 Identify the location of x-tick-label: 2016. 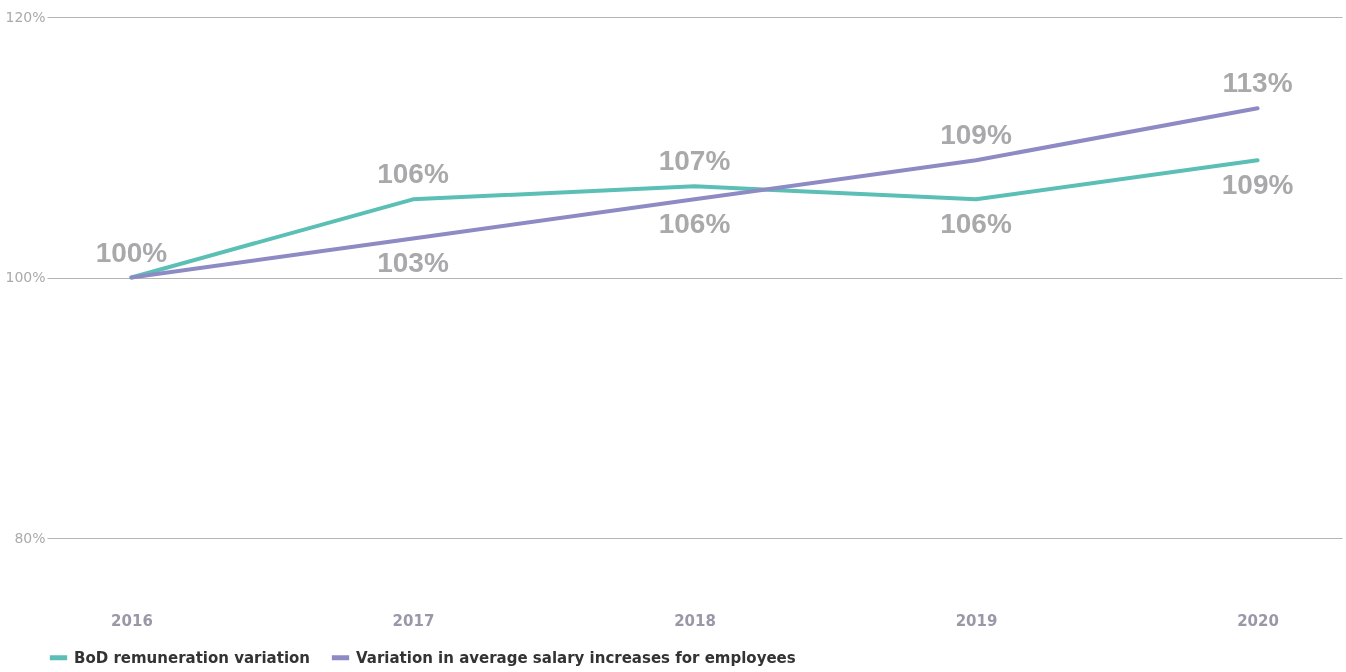
(132, 620).